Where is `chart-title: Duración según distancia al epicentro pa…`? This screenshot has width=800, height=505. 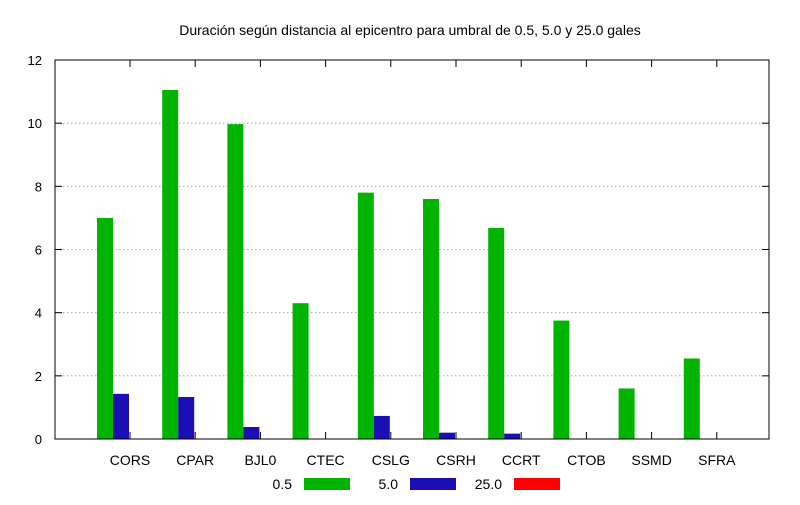 chart-title: Duración según distancia al epicentro pa… is located at coordinates (410, 30).